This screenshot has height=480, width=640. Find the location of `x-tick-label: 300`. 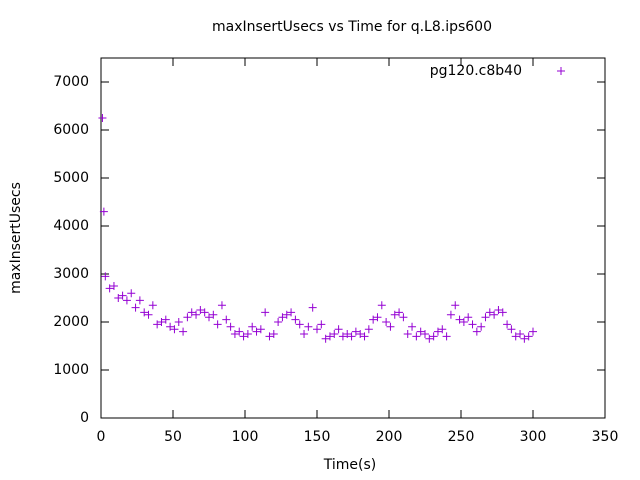

x-tick-label: 300 is located at coordinates (533, 437).